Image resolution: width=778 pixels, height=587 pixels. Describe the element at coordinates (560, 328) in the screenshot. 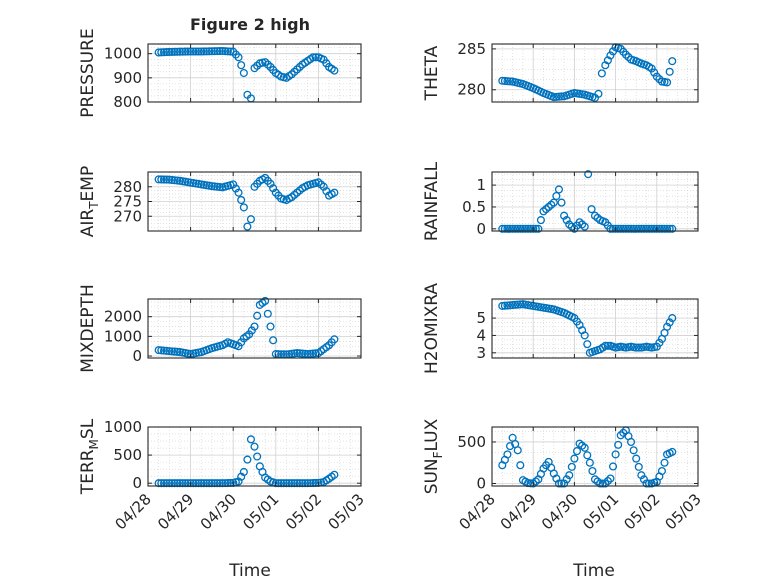

I see `panel-h2omixra: 345 H2OMIXRA` at that location.